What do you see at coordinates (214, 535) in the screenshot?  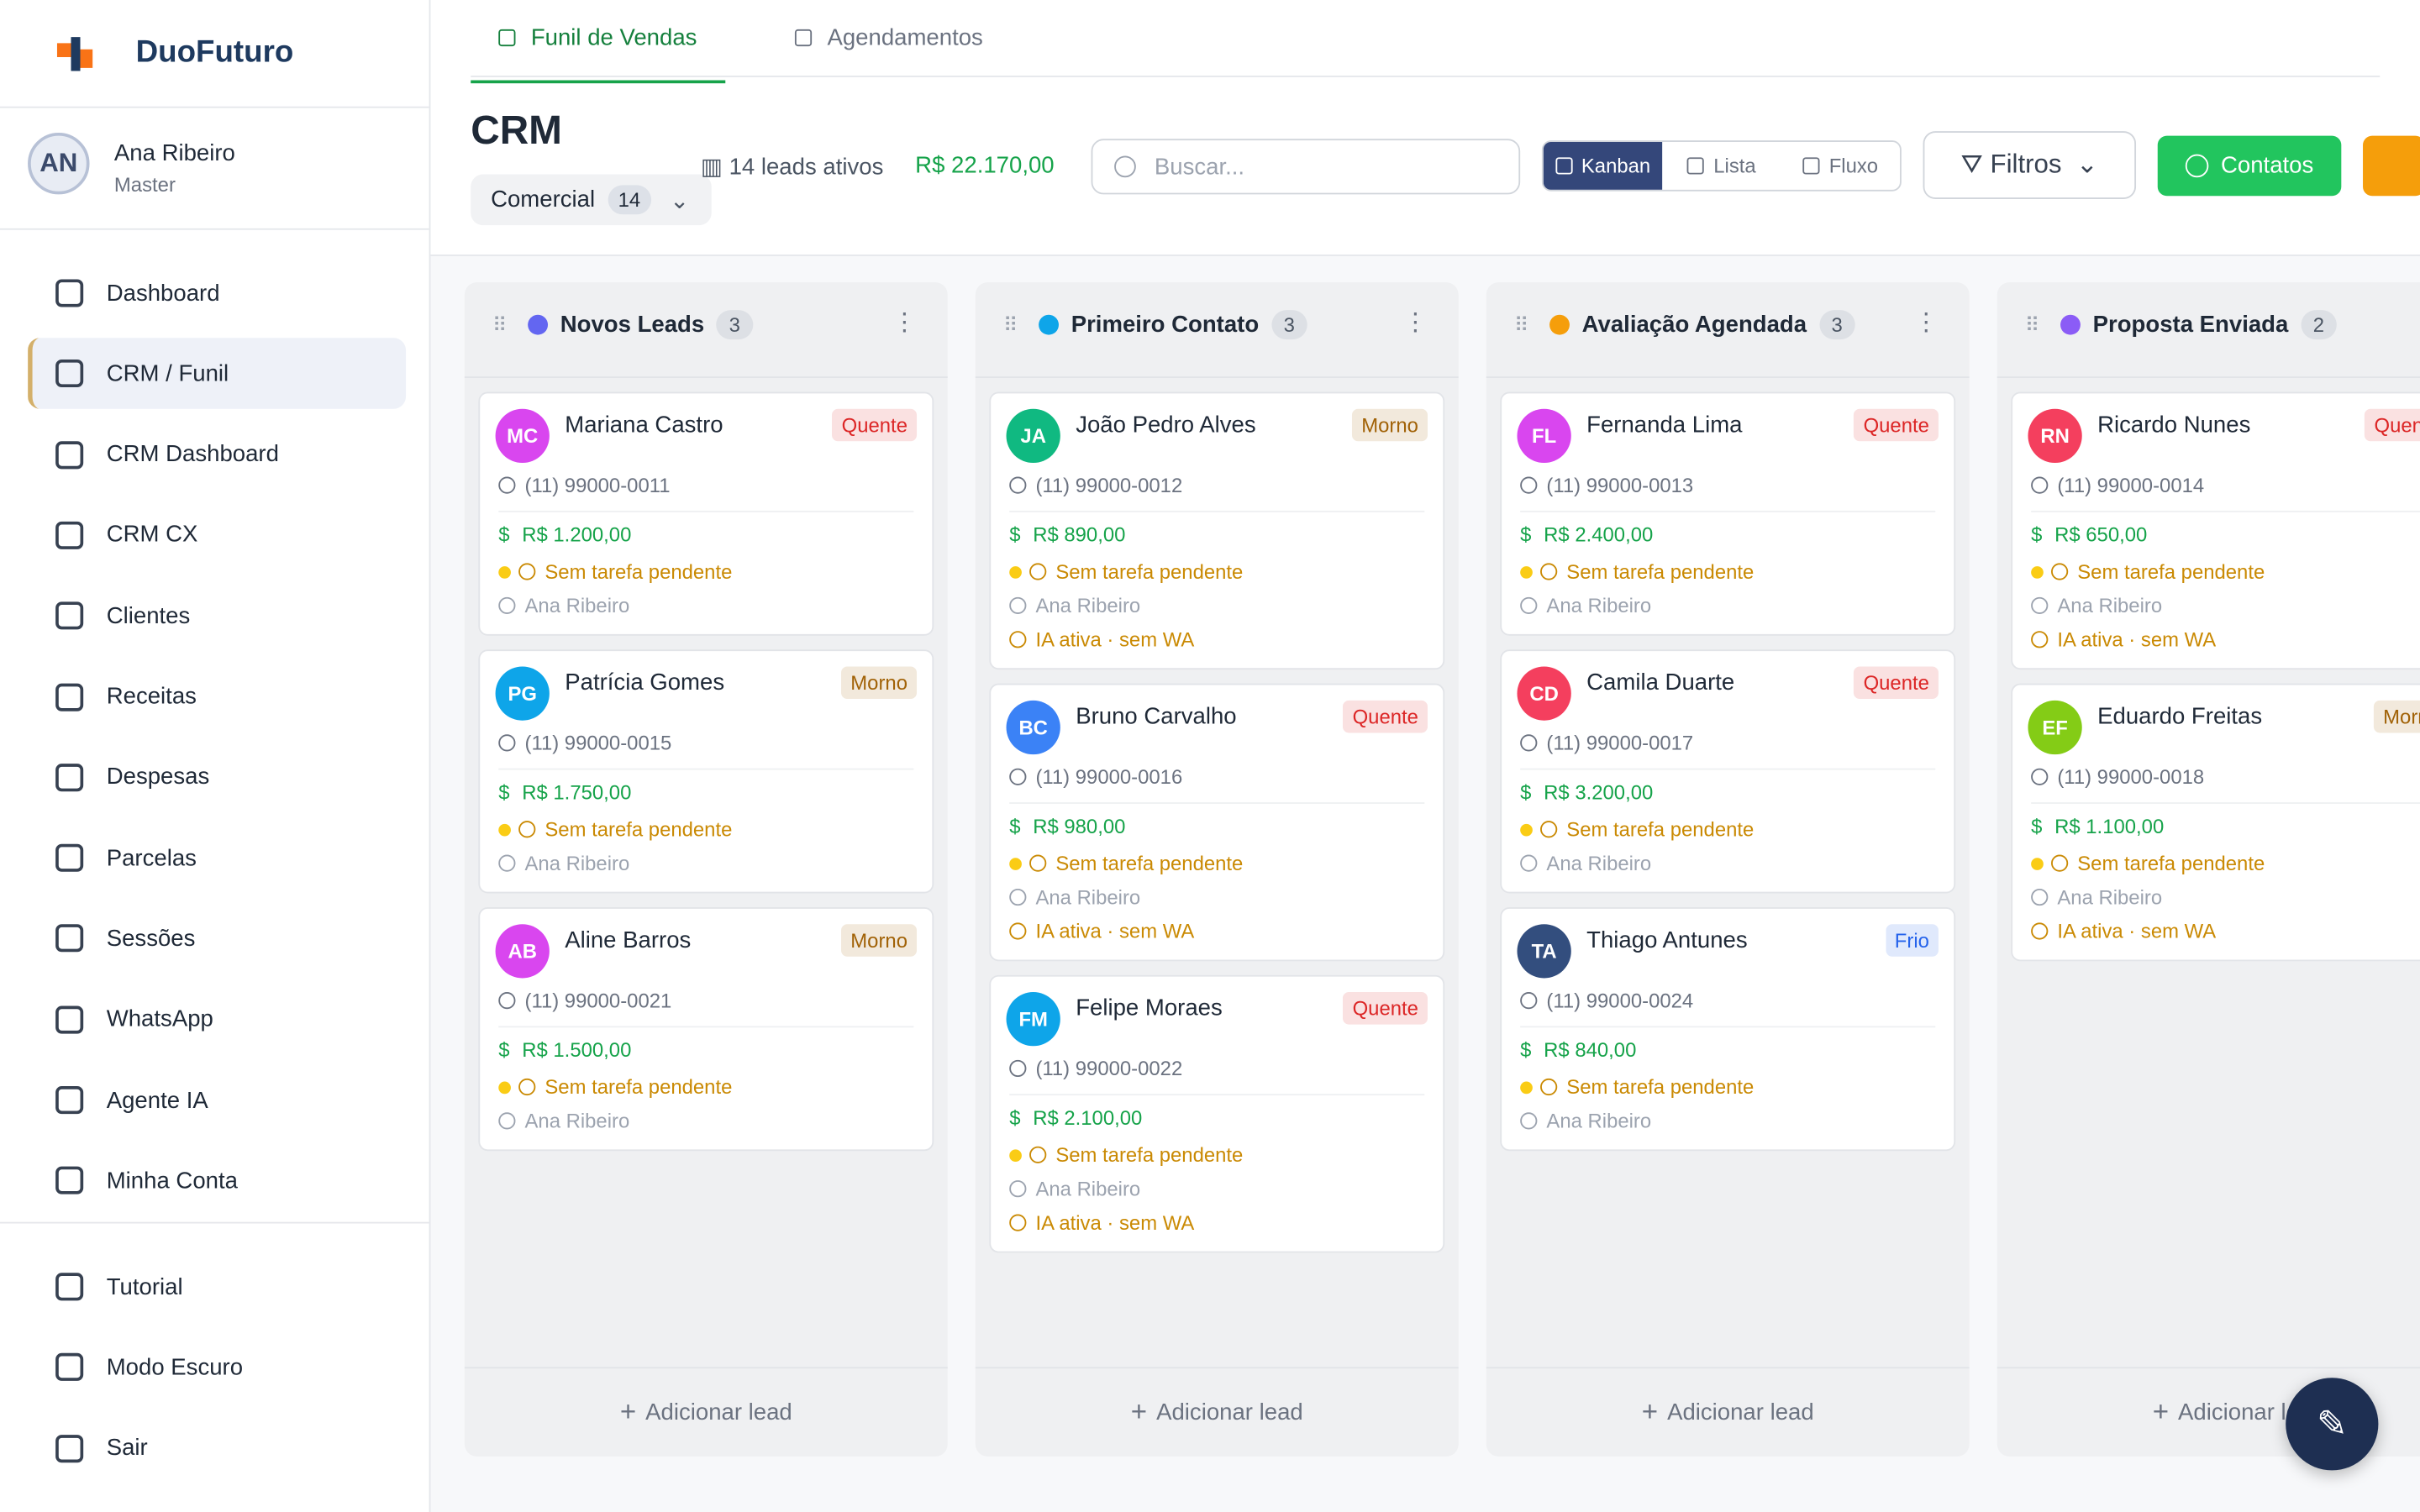 I see `nav-item: CRM CX` at bounding box center [214, 535].